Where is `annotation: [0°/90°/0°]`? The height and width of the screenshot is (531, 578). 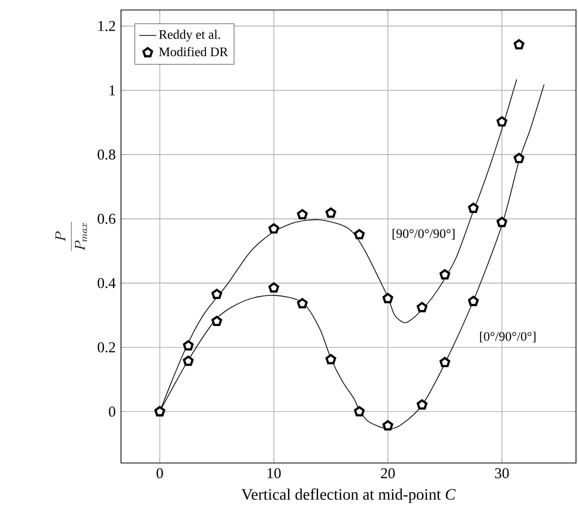 annotation: [0°/90°/0°] is located at coordinates (508, 337).